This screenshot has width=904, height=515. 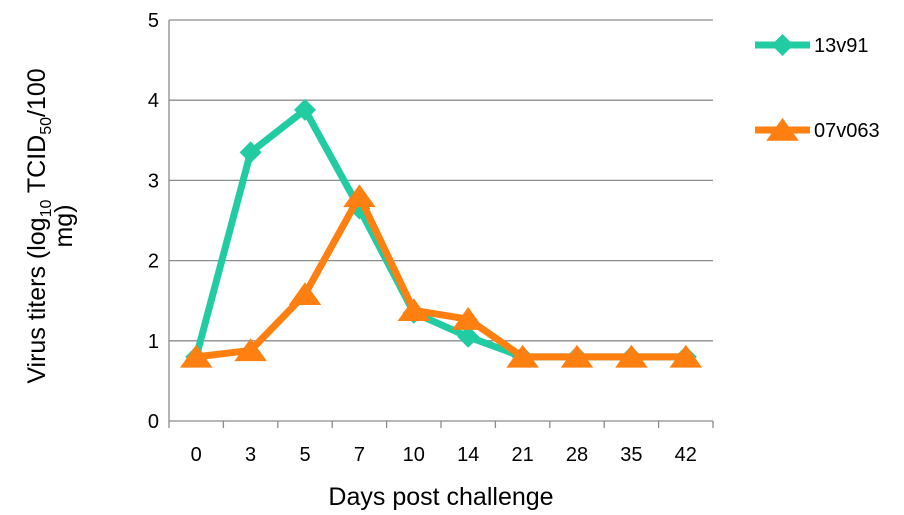 I want to click on x-tick-label: 14, so click(x=468, y=455).